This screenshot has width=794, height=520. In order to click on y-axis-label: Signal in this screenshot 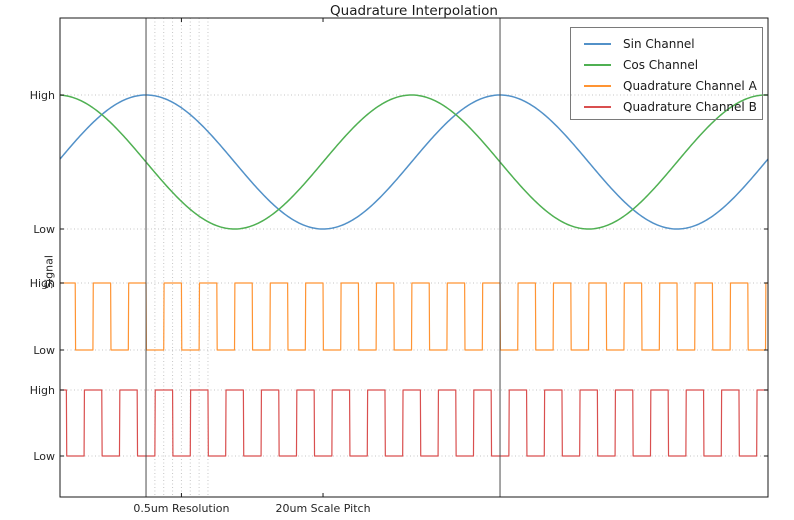, I will do `click(49, 272)`.